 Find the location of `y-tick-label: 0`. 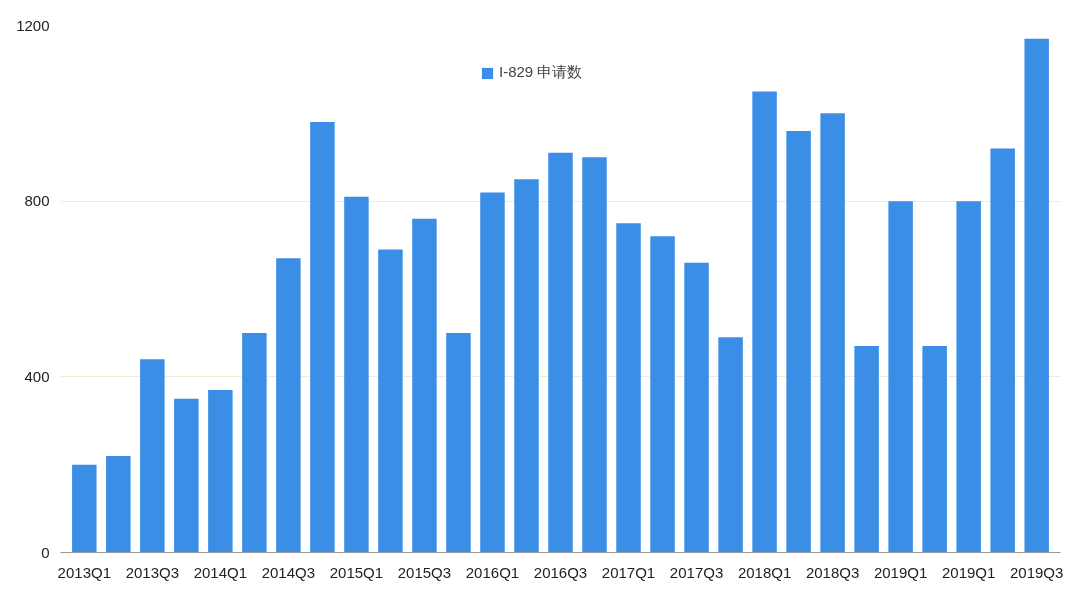

y-tick-label: 0 is located at coordinates (45, 552).